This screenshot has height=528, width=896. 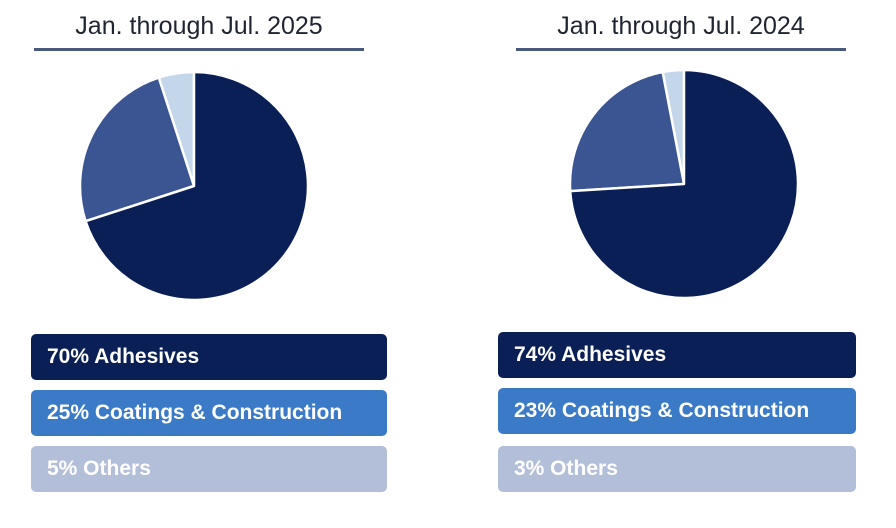 I want to click on legend-item-adhesives: 74% Adhesives, so click(x=677, y=355).